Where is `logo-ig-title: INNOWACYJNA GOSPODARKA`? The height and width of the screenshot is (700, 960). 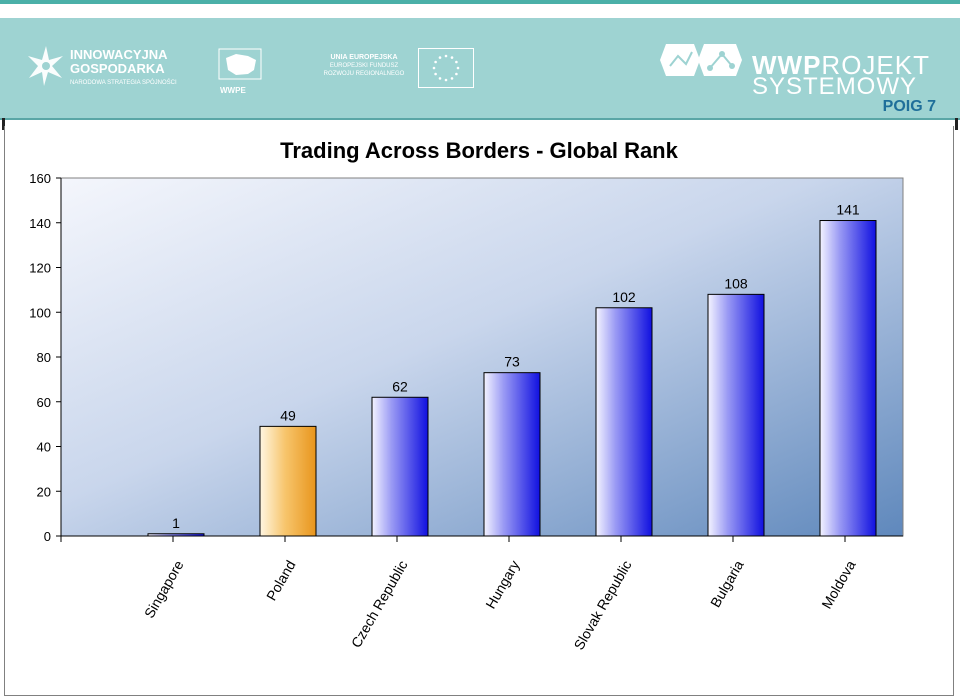
logo-ig-title: INNOWACYJNA GOSPODARKA is located at coordinates (119, 62).